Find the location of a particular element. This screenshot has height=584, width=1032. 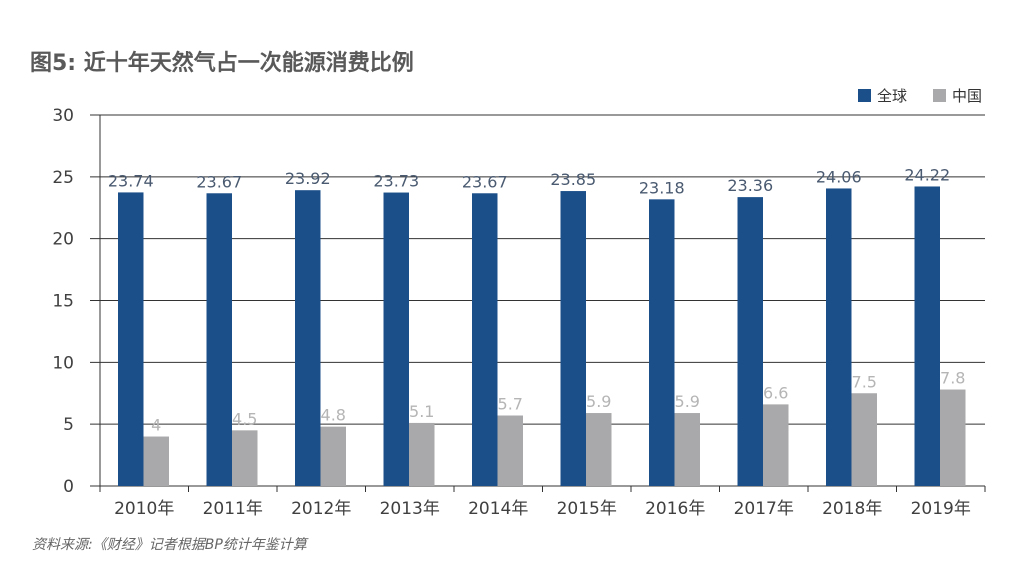

data-label: 23.85 is located at coordinates (573, 179).